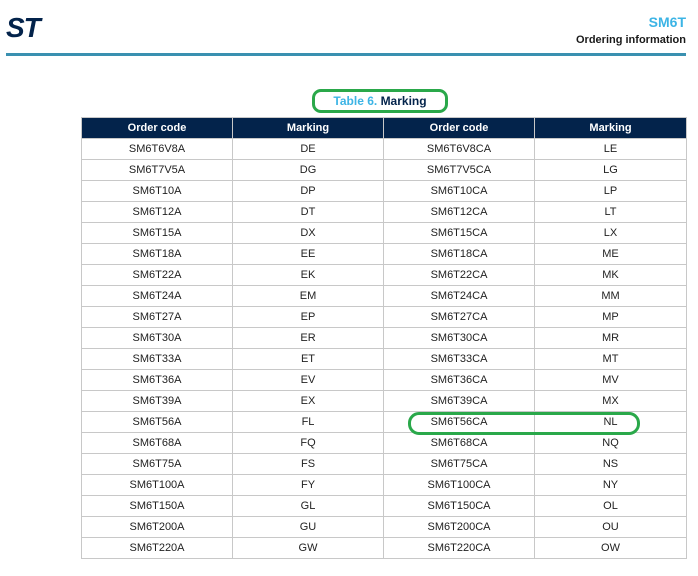  I want to click on order-code-ca-cell: SM6T100CA, so click(459, 485).